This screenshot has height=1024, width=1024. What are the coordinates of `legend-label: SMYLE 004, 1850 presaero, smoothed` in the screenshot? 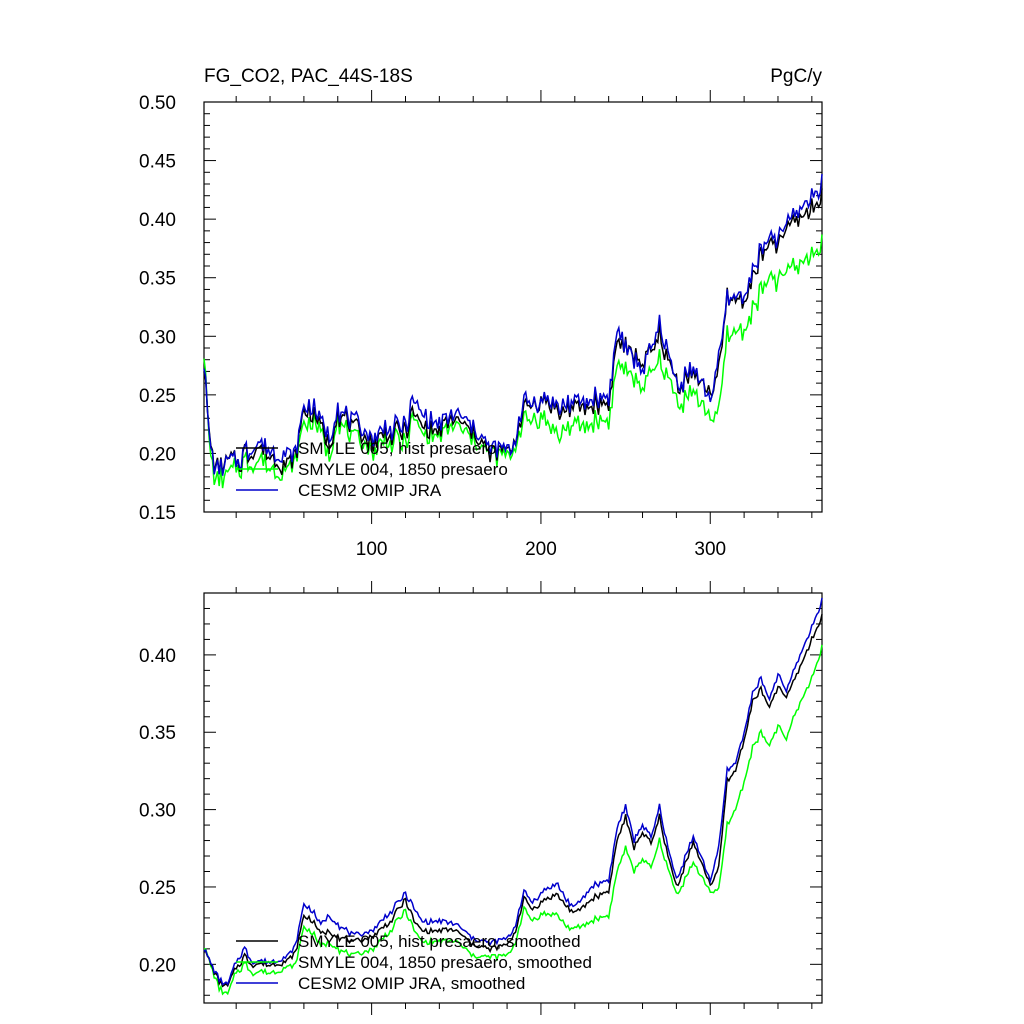 It's located at (445, 962).